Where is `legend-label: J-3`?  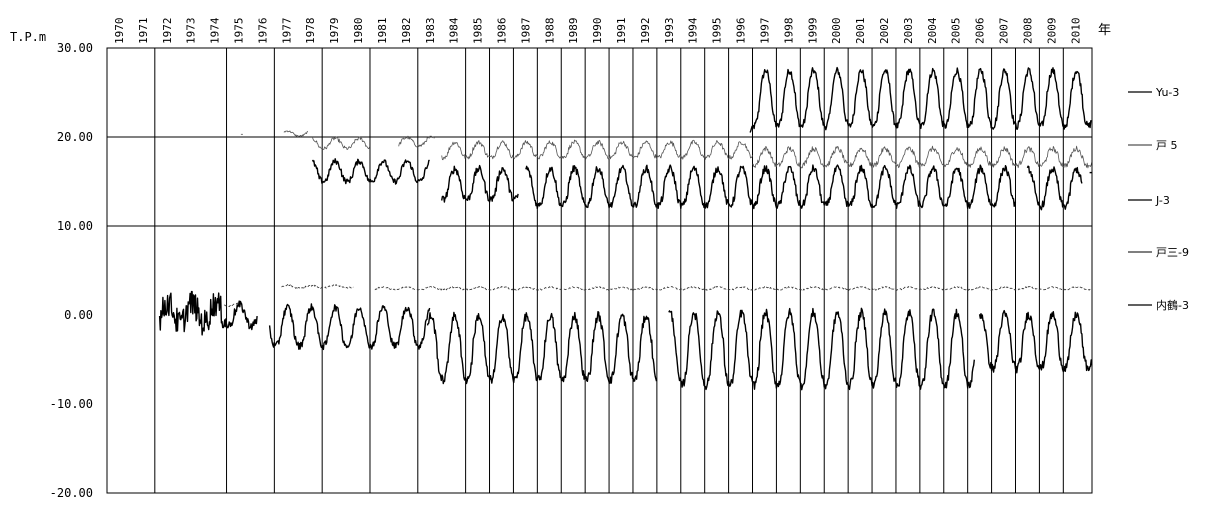
legend-label: J-3 is located at coordinates (1162, 200).